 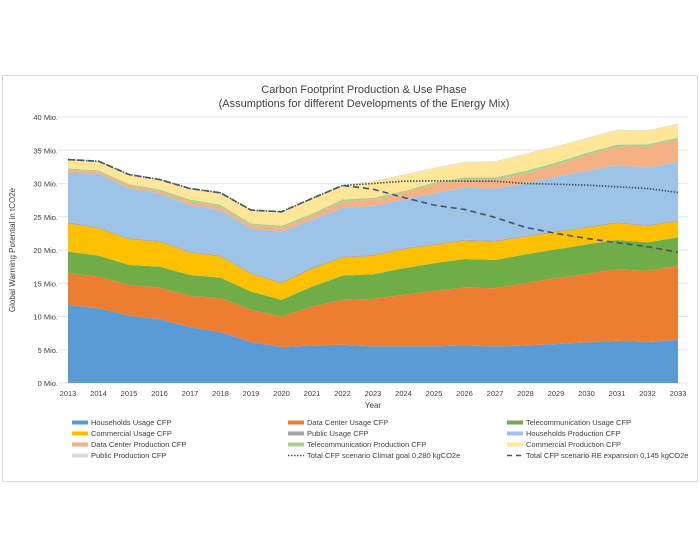 What do you see at coordinates (373, 182) in the screenshot?
I see `area-telecommunication-production-cfp` at bounding box center [373, 182].